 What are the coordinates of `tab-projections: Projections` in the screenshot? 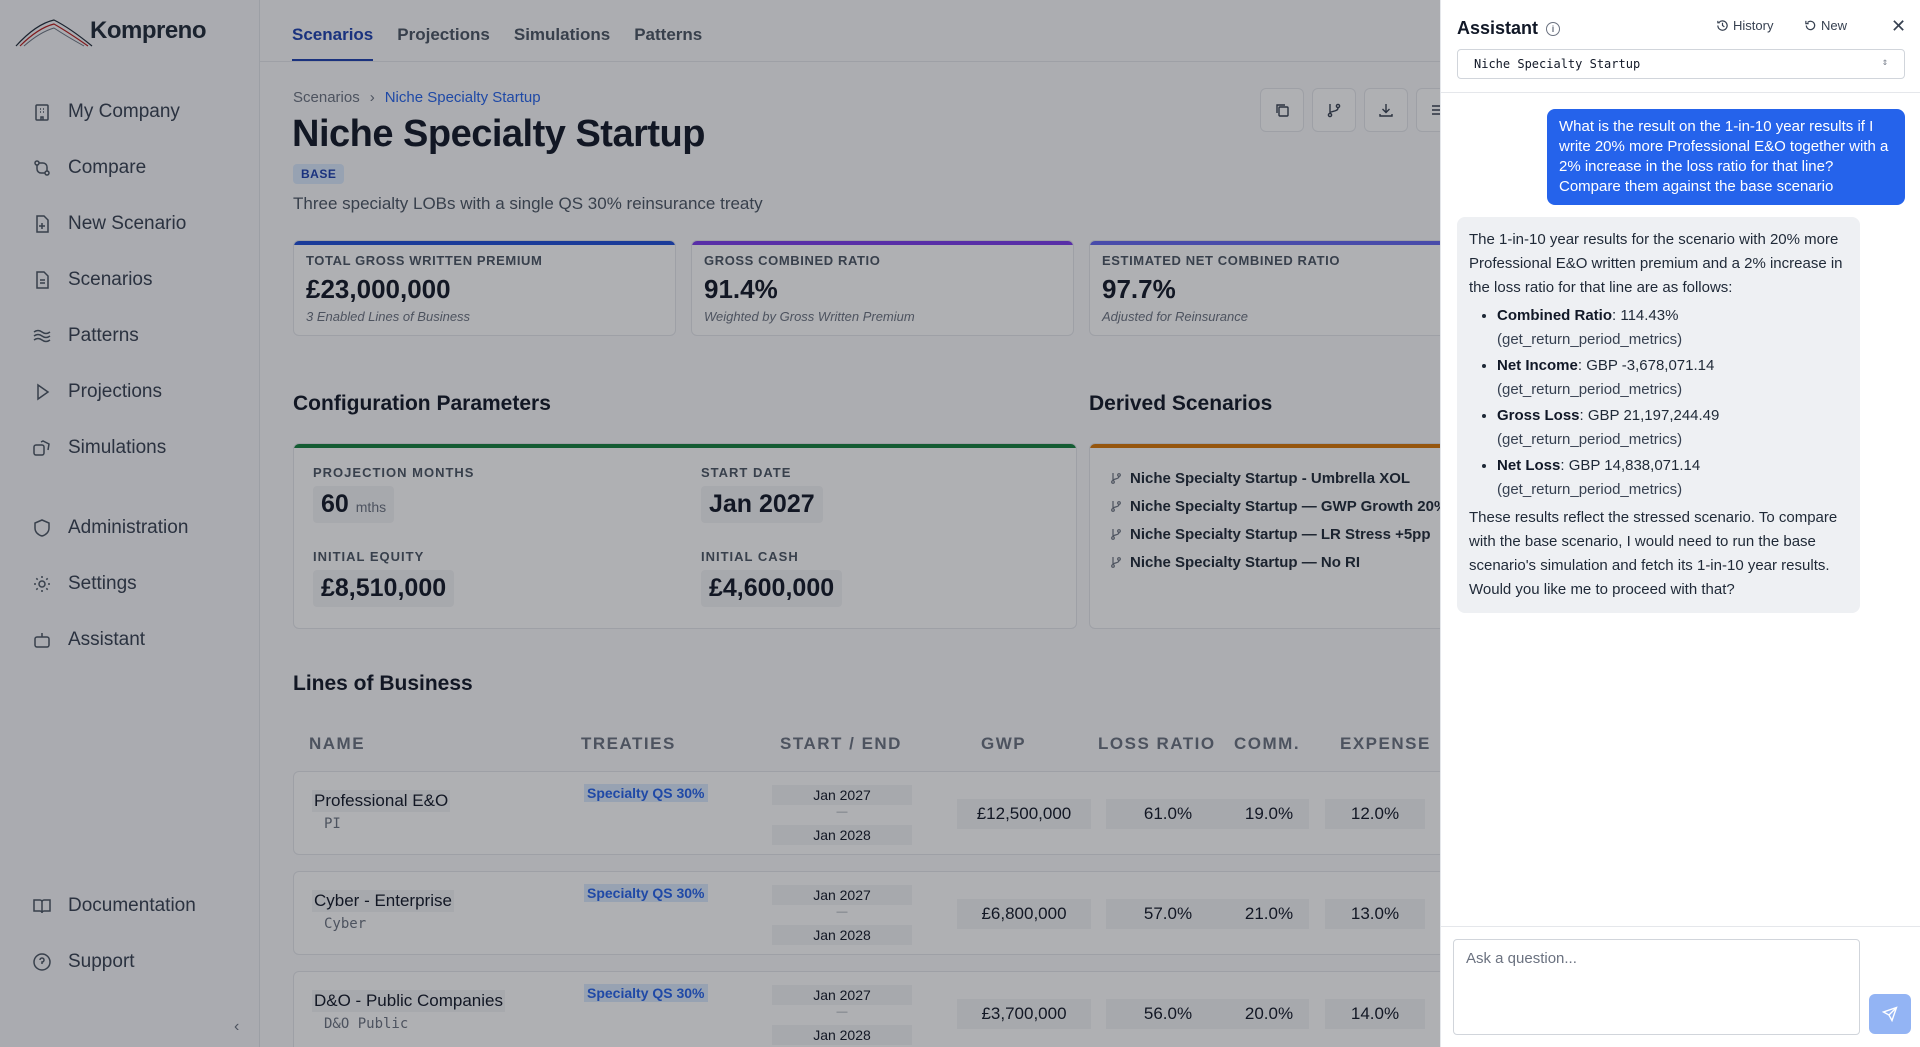 It's located at (443, 34).